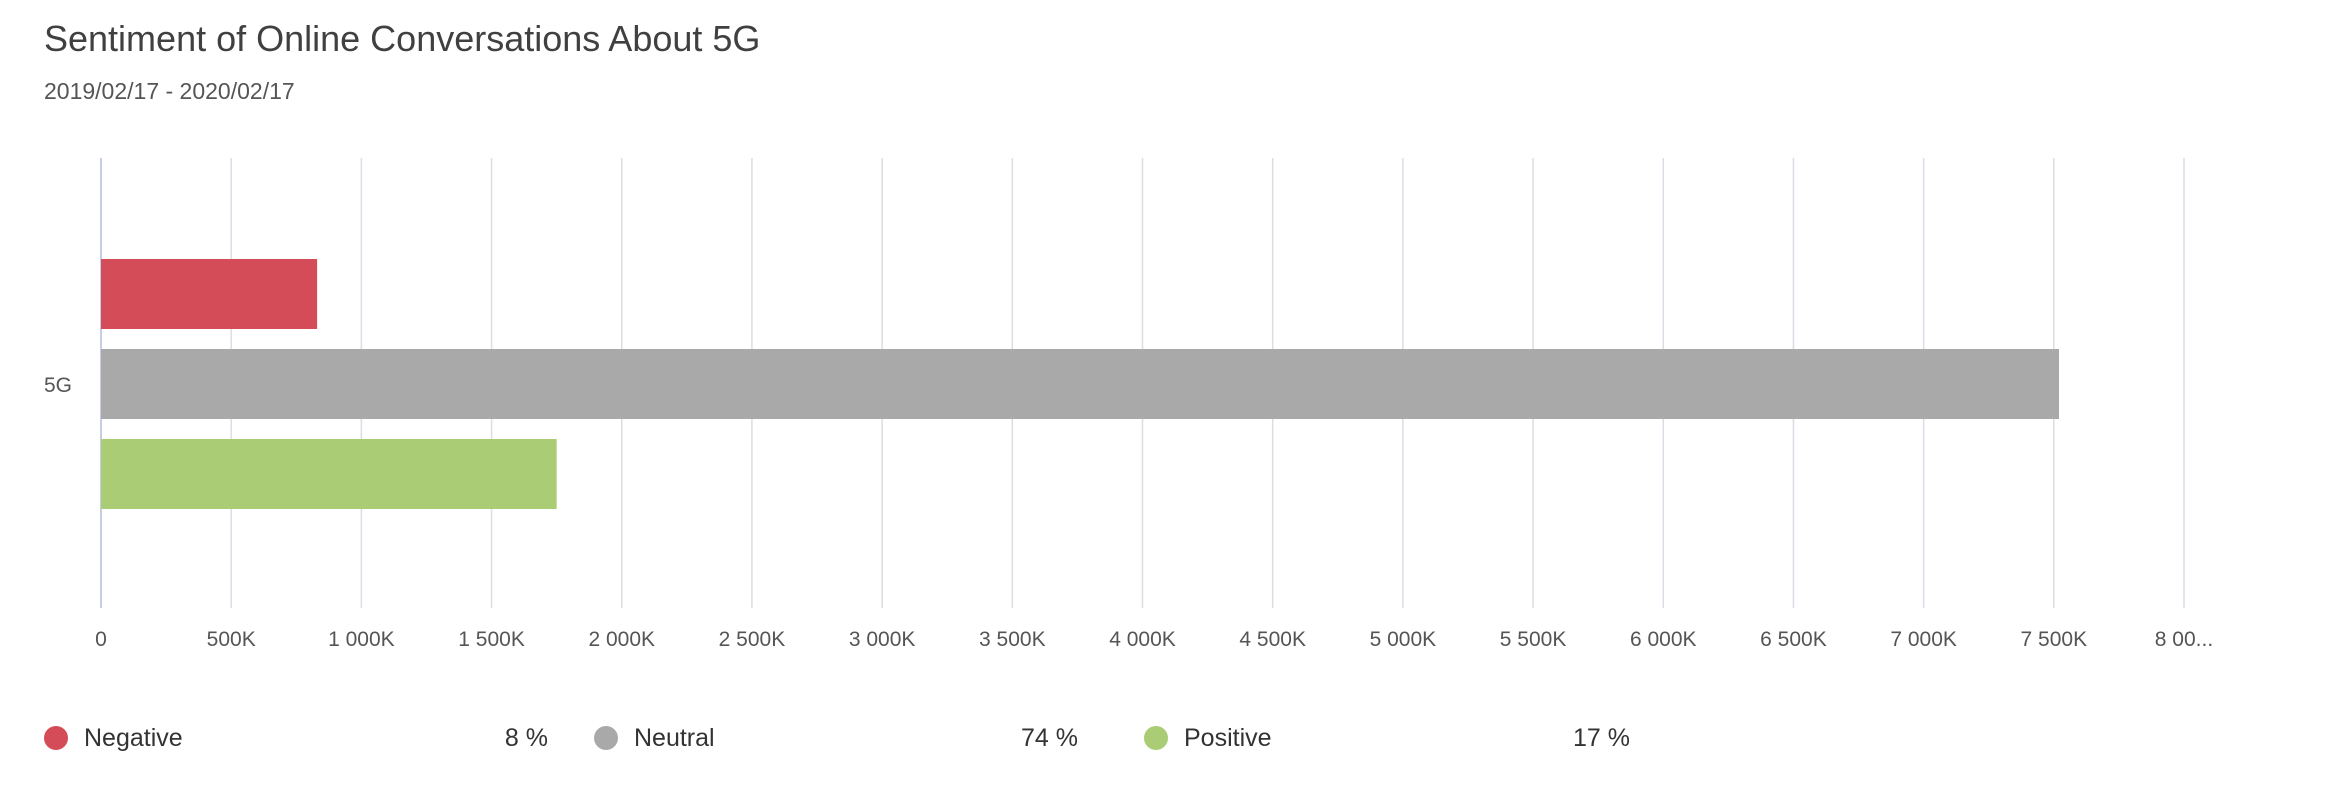 This screenshot has height=794, width=2352. What do you see at coordinates (882, 639) in the screenshot?
I see `x-tick-label: 3 000K` at bounding box center [882, 639].